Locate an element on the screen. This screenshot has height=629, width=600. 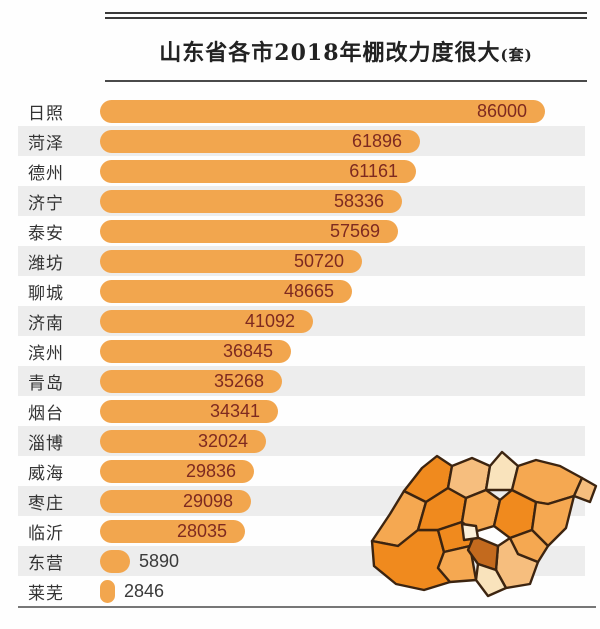
bar-track: 48665 is located at coordinates (342, 291).